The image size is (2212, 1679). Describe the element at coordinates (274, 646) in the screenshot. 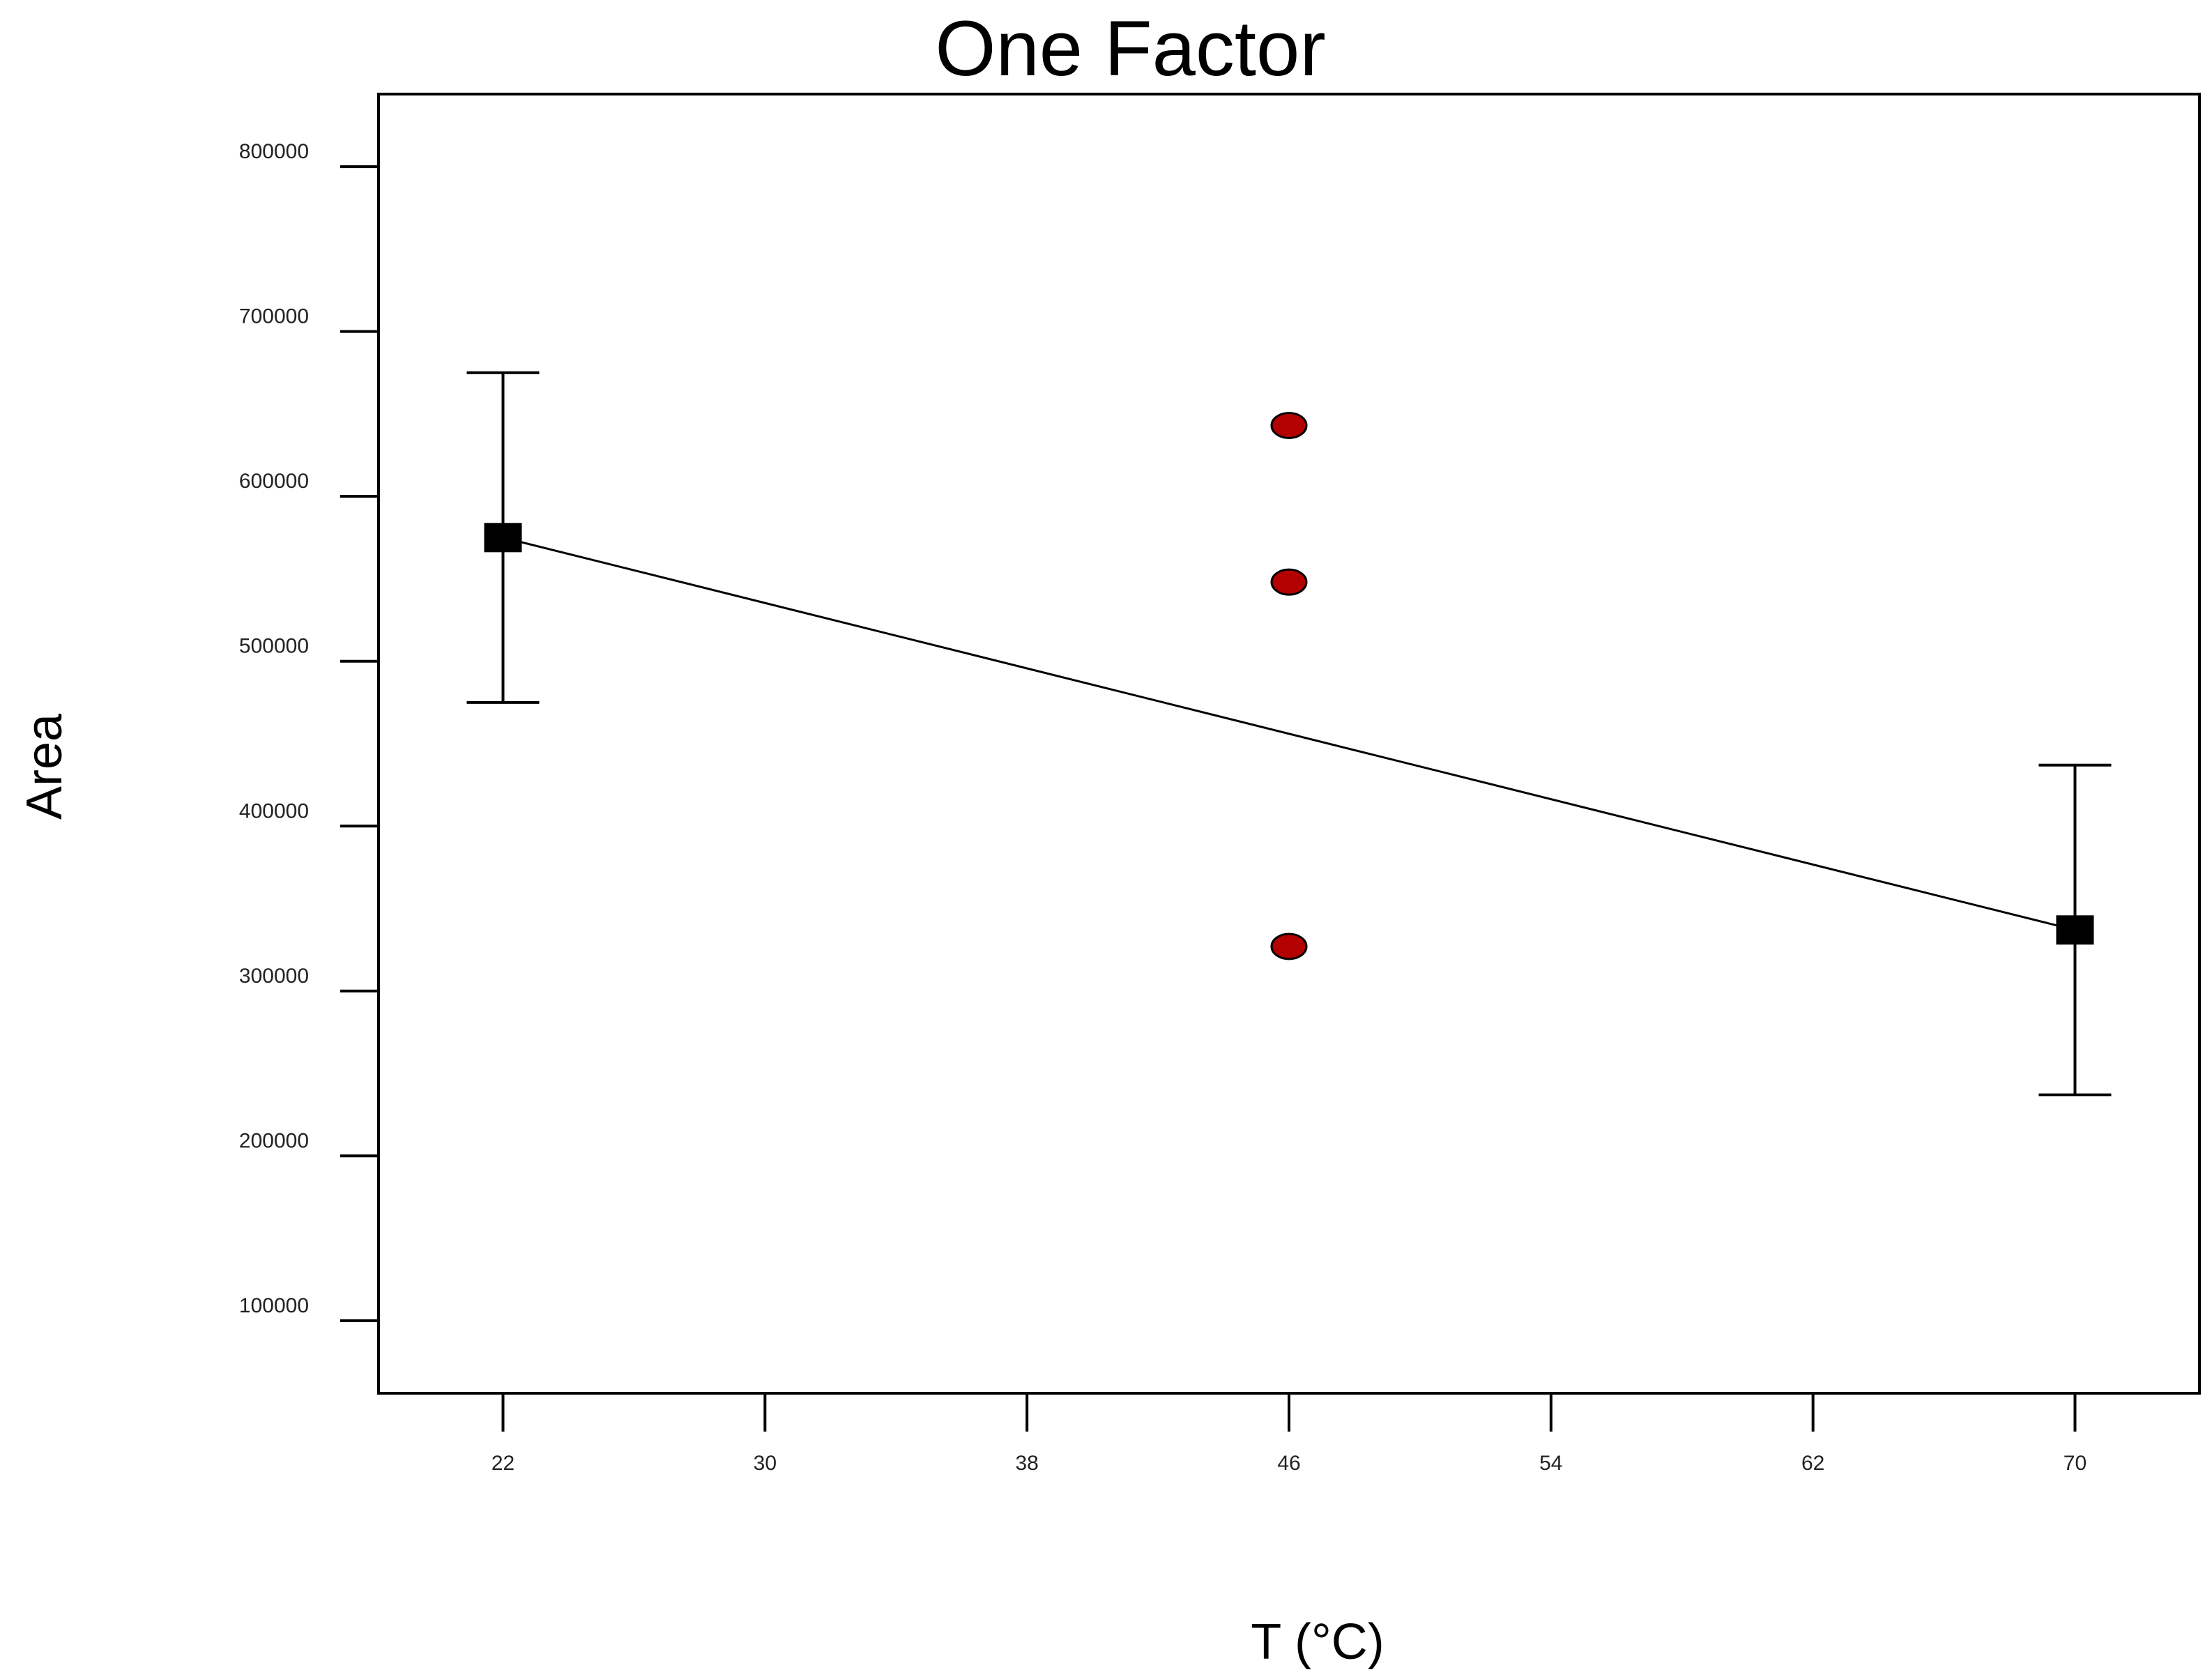

I see `y-tick-label: 500000` at that location.